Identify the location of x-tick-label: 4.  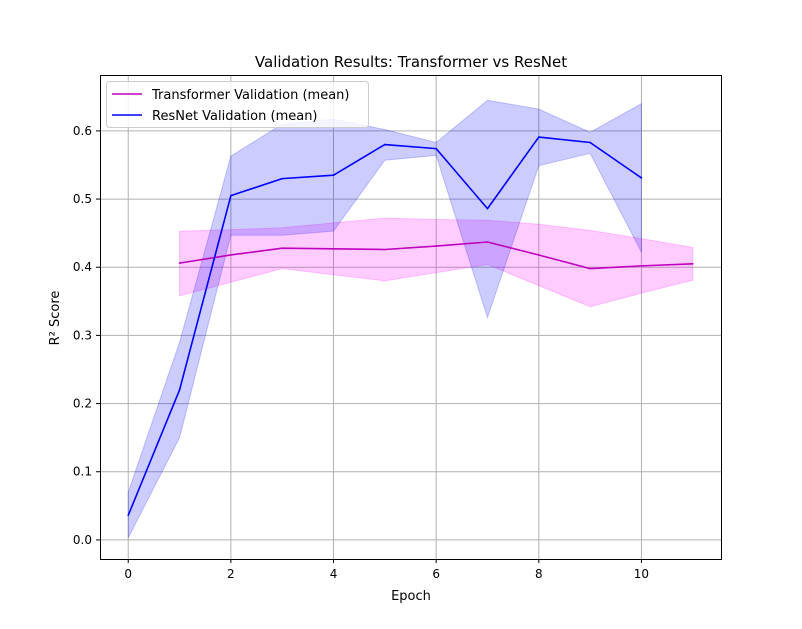
(334, 574).